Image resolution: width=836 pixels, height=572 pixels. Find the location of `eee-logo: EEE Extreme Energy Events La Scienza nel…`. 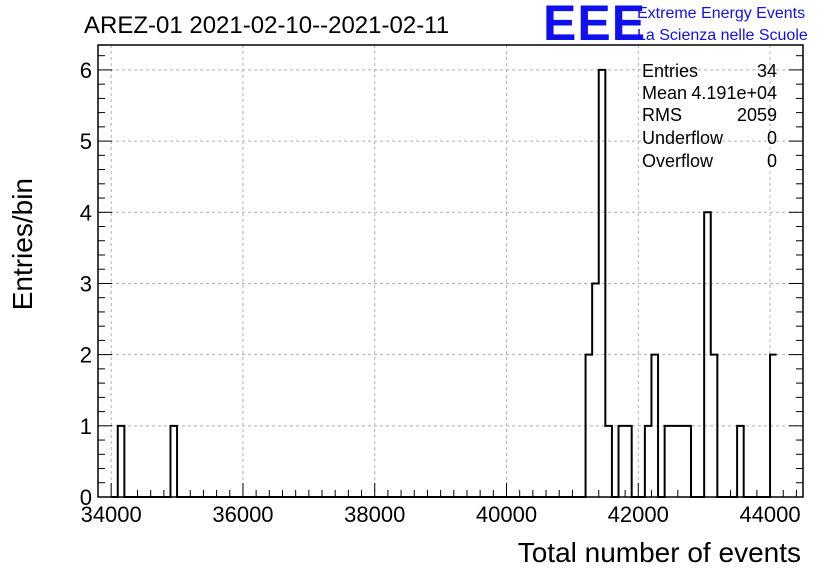

eee-logo: EEE Extreme Energy Events La Scienza nel… is located at coordinates (675, 25).